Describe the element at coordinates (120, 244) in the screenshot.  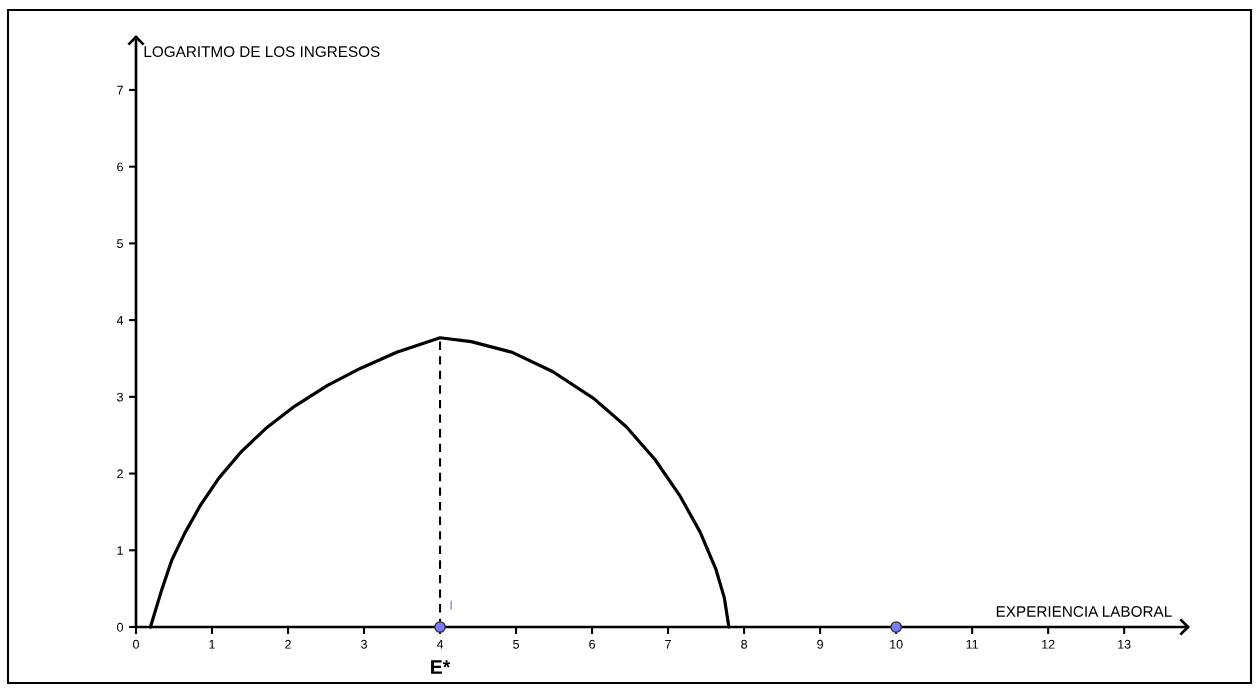
I see `y-tick-label: 5` at that location.